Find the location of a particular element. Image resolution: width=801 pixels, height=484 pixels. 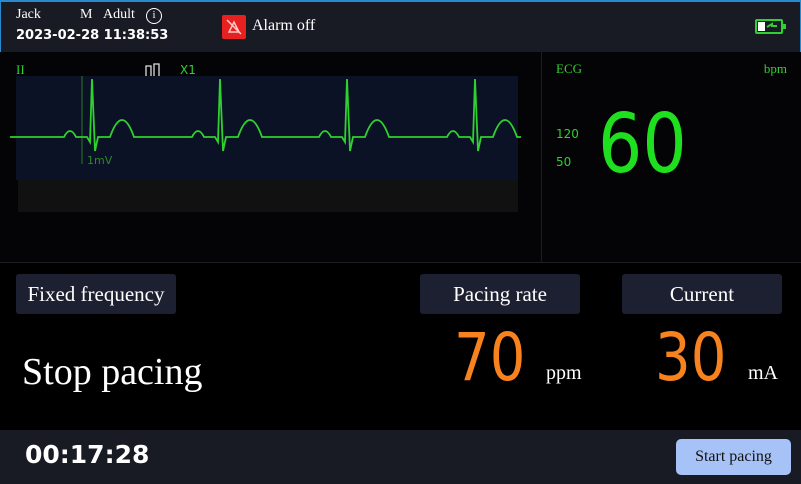

current-value: 30 is located at coordinates (691, 357).